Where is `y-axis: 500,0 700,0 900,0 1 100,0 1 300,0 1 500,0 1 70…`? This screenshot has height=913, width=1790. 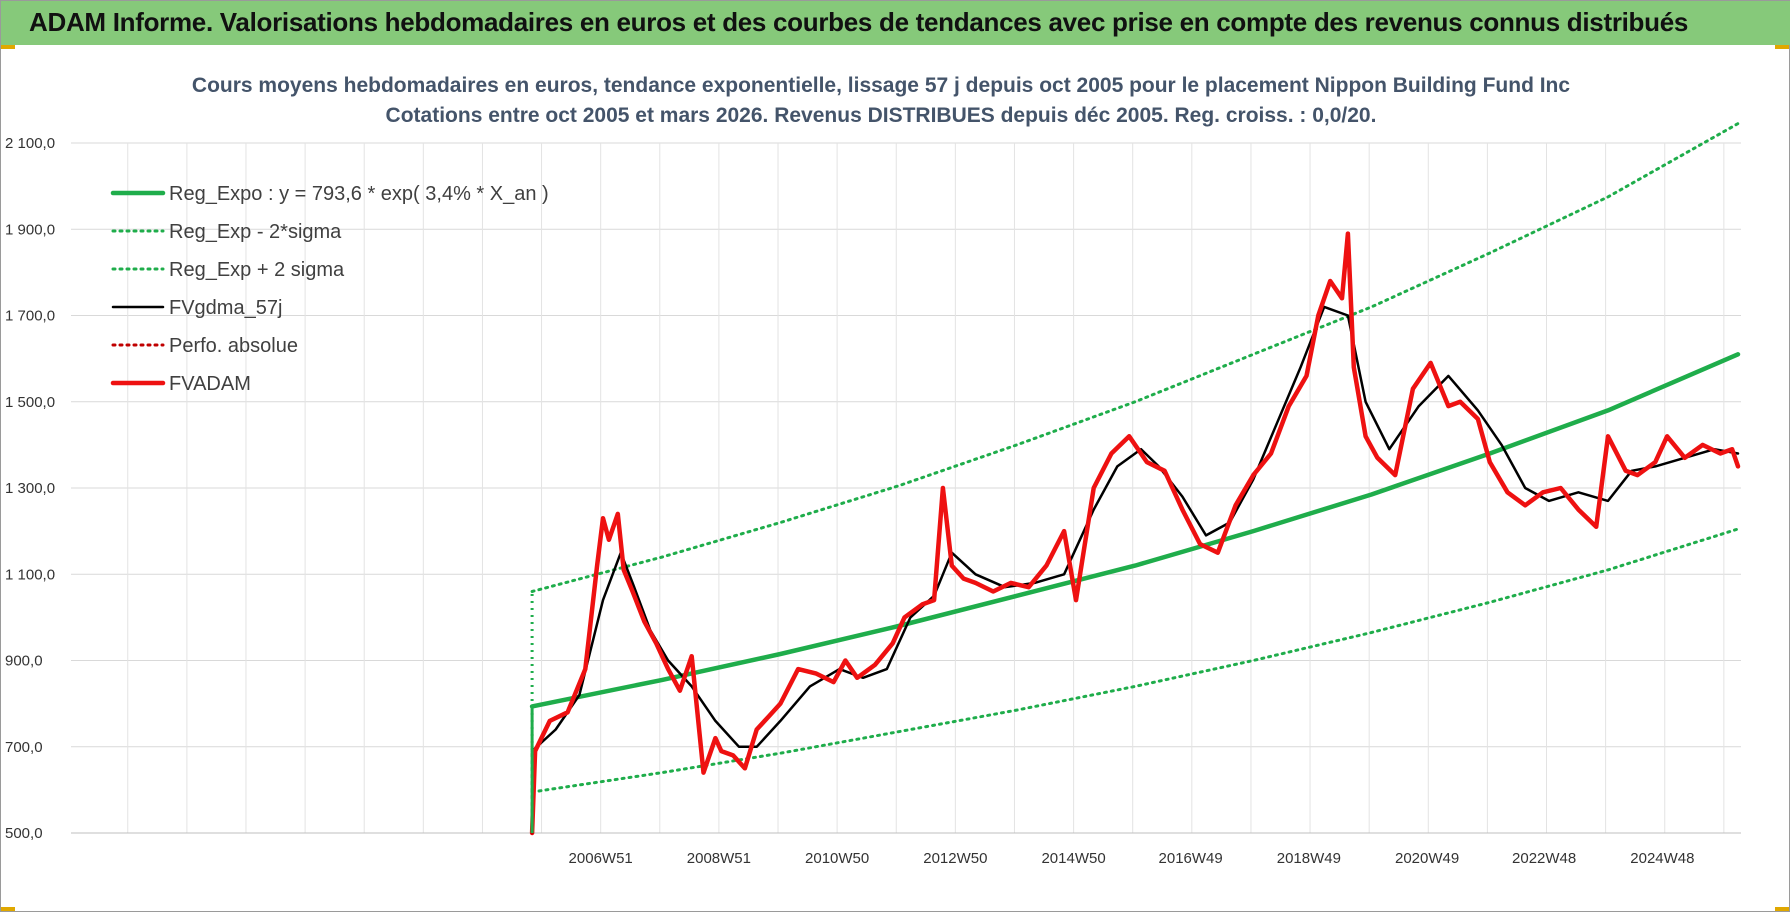 y-axis: 500,0 700,0 900,0 1 100,0 1 300,0 1 500,0 1 70… is located at coordinates (30, 488).